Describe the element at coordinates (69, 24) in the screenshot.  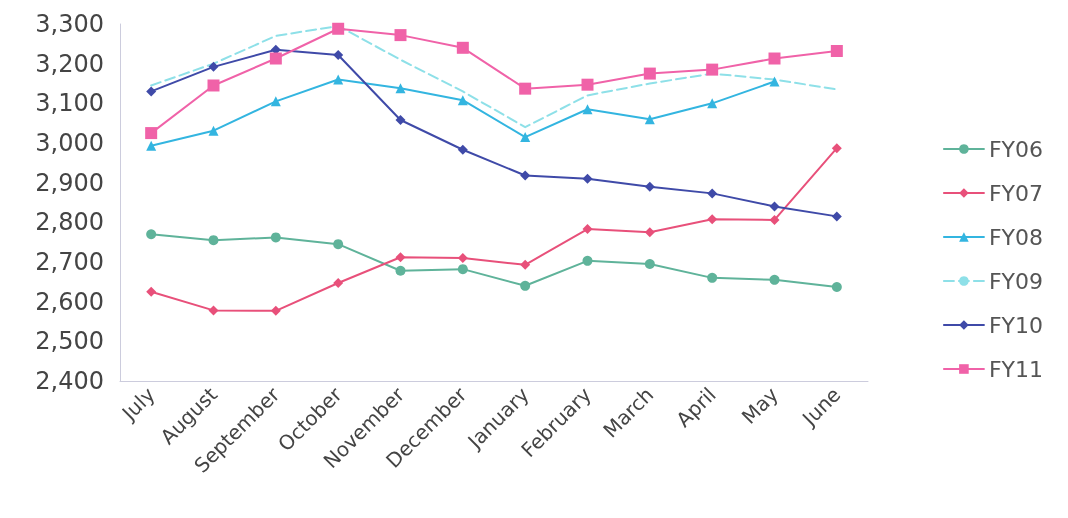
I see `y-tick-label: 3,300` at that location.